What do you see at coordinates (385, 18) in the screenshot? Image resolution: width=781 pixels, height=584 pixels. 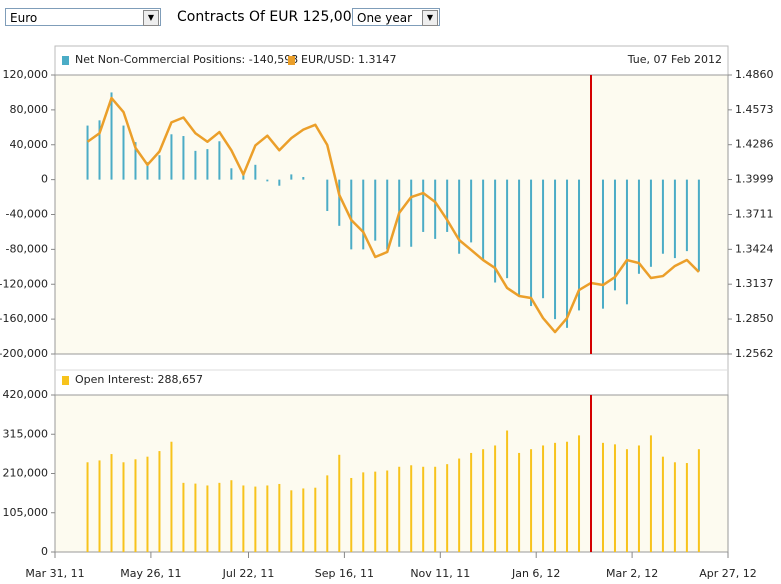 I see `select-value: One year` at bounding box center [385, 18].